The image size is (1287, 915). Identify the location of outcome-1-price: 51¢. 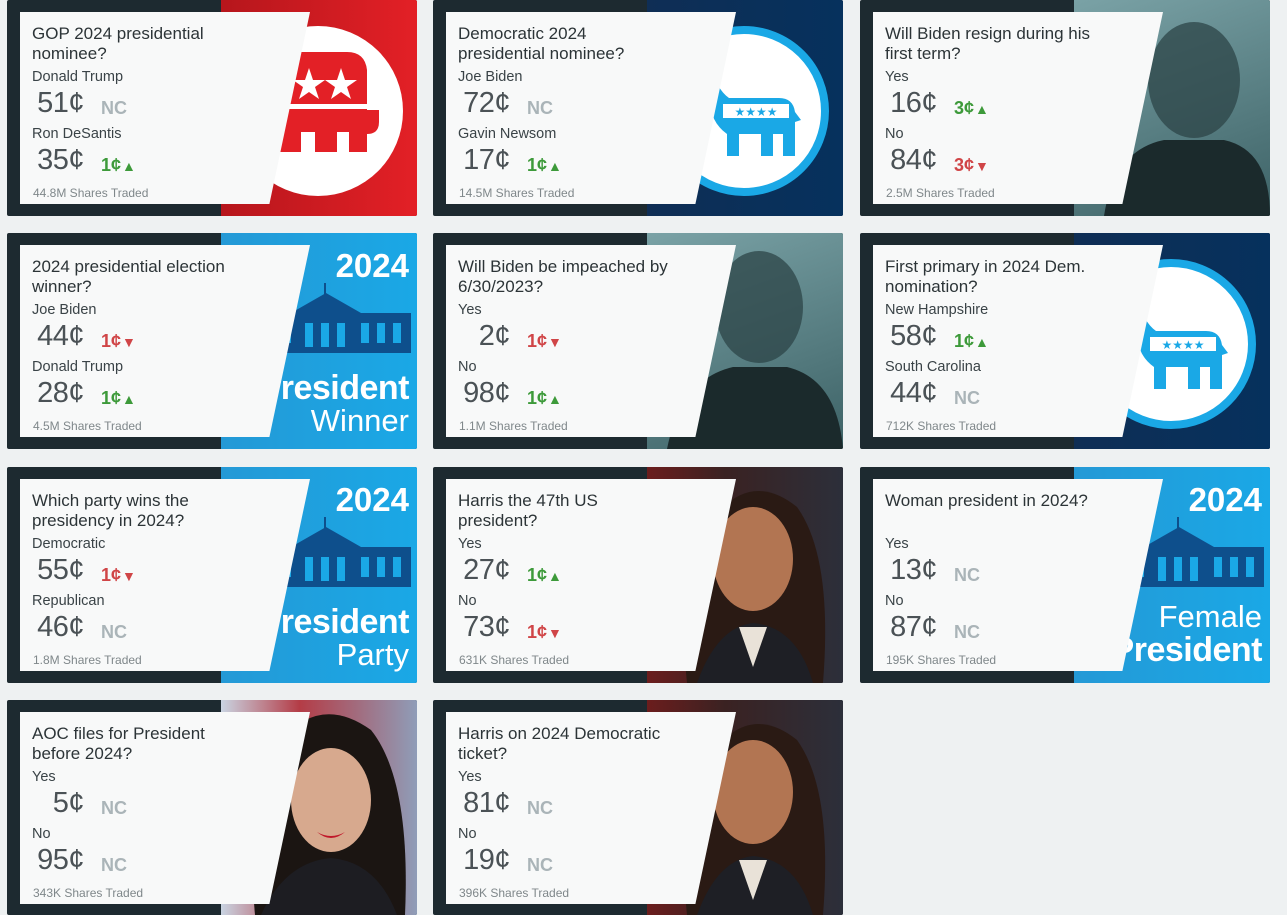
(60, 103).